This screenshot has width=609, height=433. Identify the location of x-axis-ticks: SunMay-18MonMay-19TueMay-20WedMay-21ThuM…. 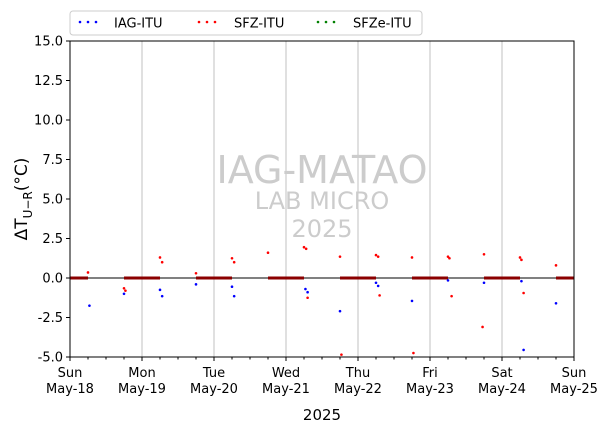
(322, 377).